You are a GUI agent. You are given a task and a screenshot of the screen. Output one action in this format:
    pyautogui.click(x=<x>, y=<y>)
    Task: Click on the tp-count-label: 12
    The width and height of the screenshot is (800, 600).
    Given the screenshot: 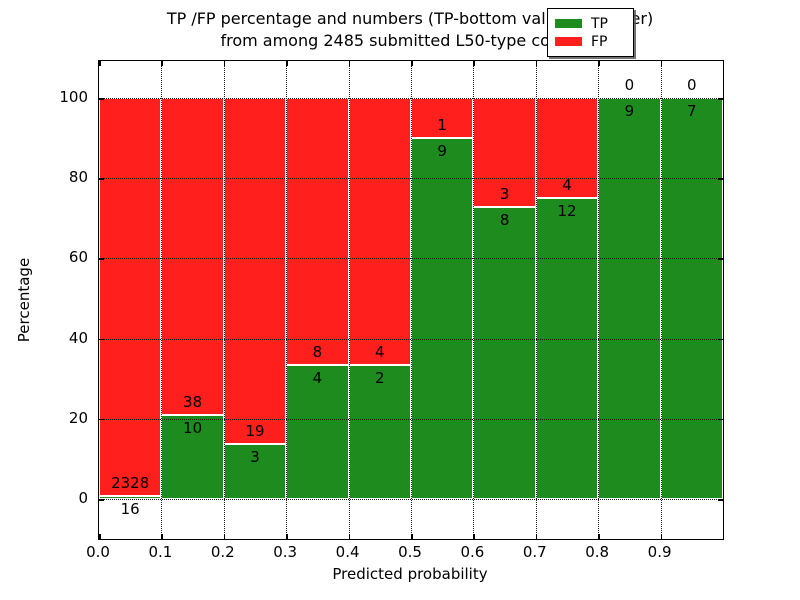 What is the action you would take?
    pyautogui.click(x=567, y=211)
    